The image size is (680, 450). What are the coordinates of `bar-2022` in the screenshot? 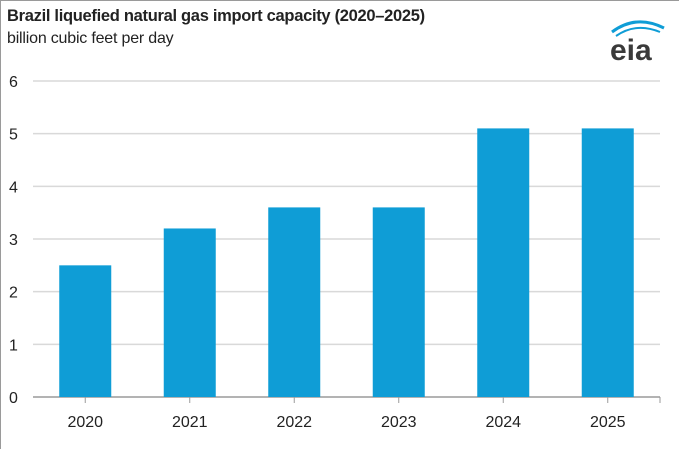 It's located at (294, 302).